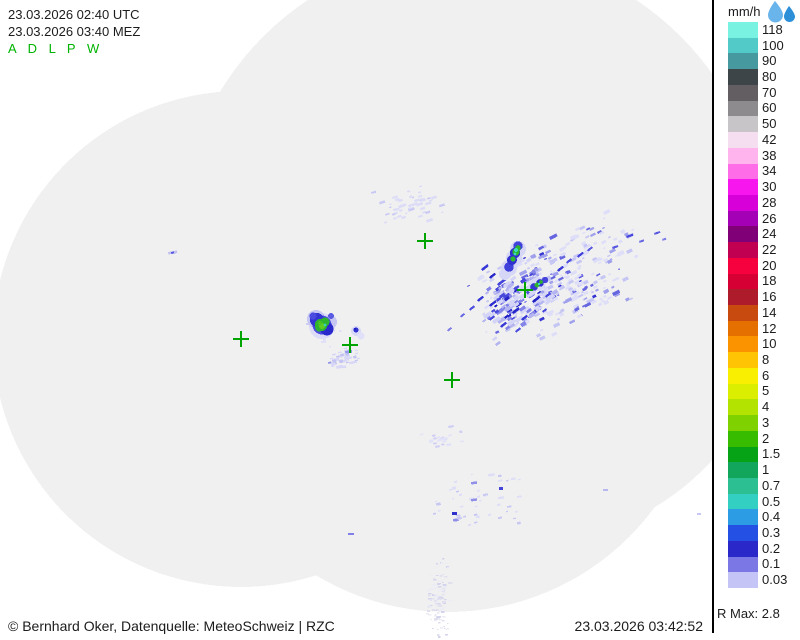 The width and height of the screenshot is (800, 640). I want to click on legend-value-label: 0.3, so click(771, 532).